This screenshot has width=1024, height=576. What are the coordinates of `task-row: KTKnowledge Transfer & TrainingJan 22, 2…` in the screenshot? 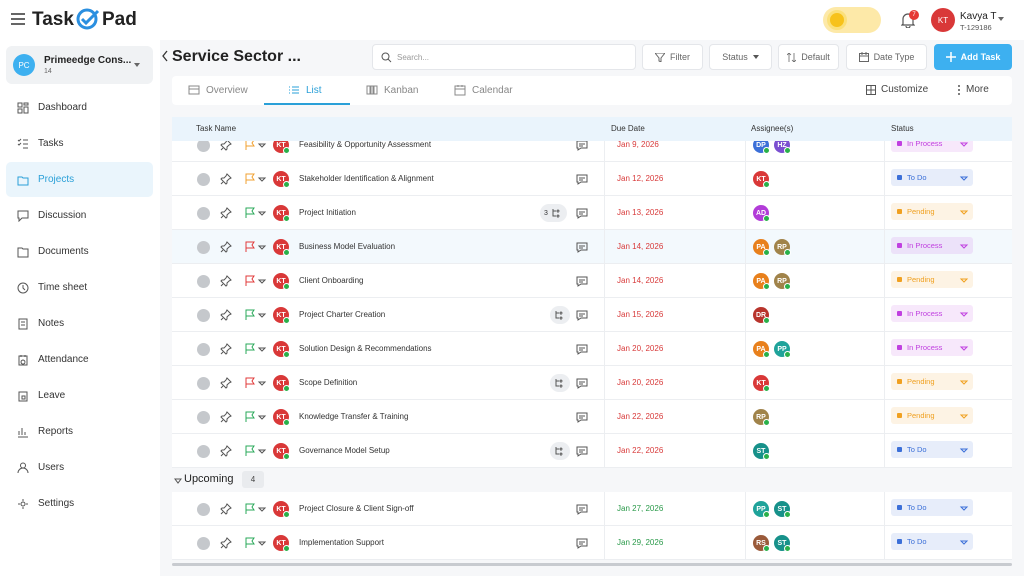 It's located at (592, 417).